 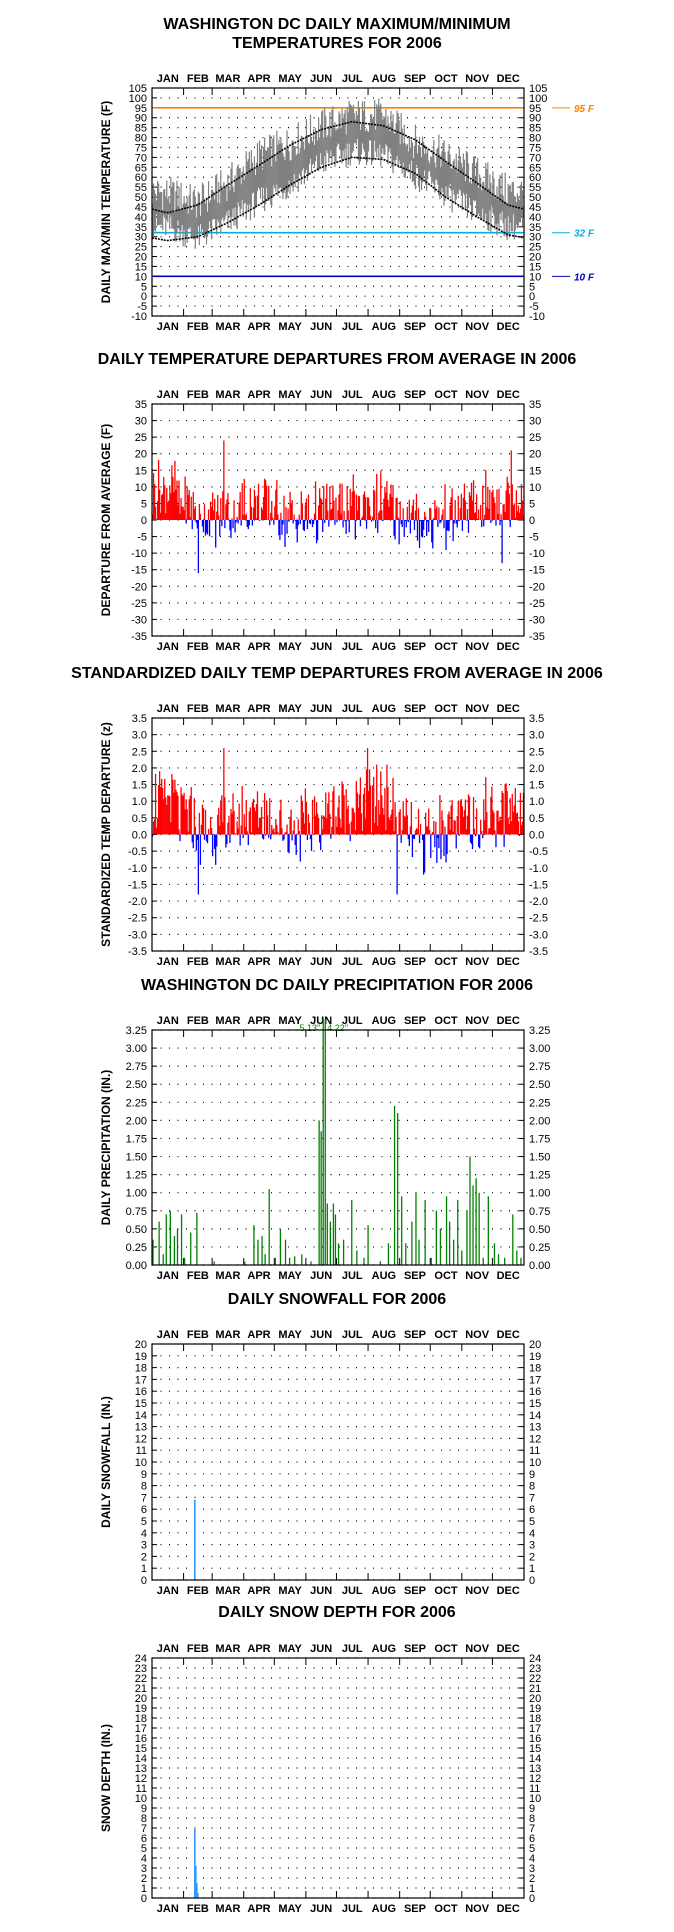 I want to click on snowfall-month-label-top: SEP, so click(x=415, y=1335).